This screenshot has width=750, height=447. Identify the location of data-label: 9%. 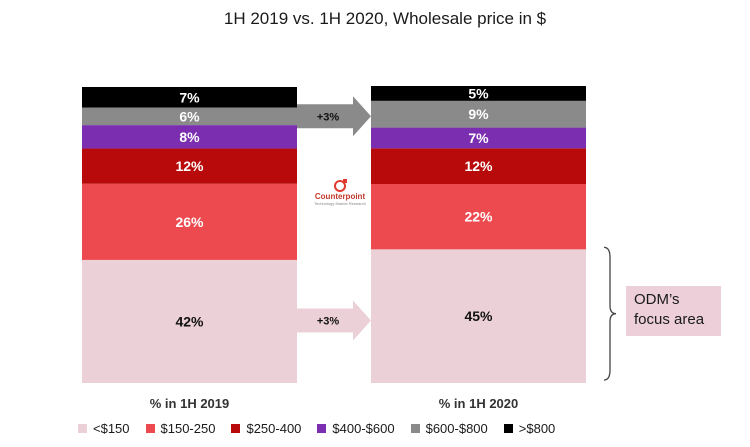
(478, 114).